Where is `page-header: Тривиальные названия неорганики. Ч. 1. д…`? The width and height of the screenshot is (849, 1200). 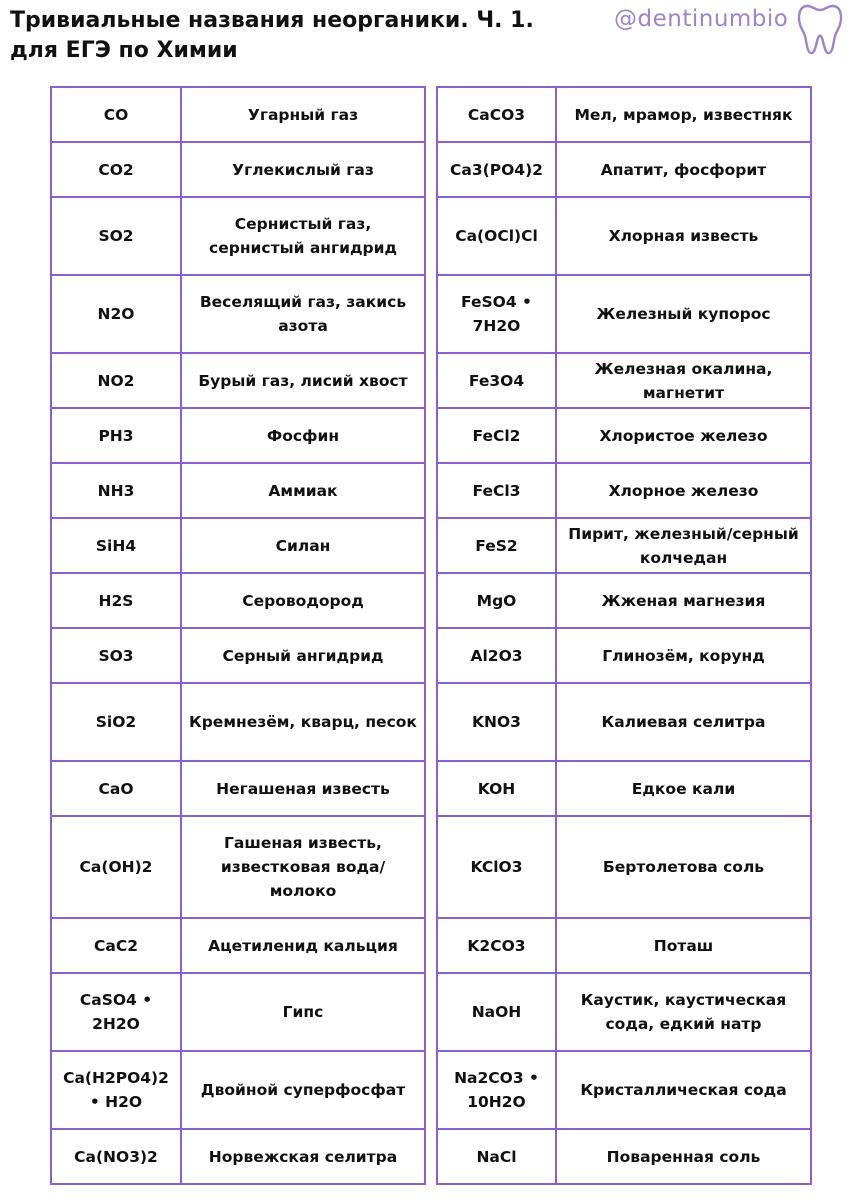
page-header: Тривиальные названия неорганики. Ч. 1. д… is located at coordinates (310, 36).